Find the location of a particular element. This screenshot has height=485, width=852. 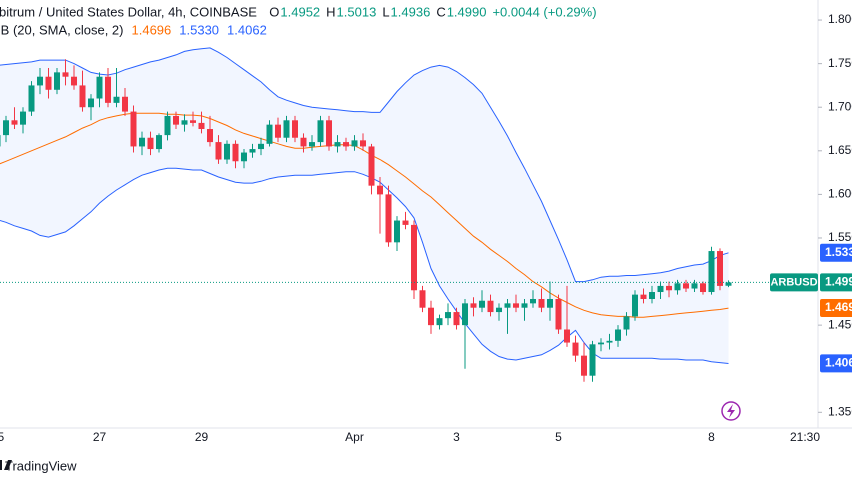

lightning-icon is located at coordinates (731, 411).